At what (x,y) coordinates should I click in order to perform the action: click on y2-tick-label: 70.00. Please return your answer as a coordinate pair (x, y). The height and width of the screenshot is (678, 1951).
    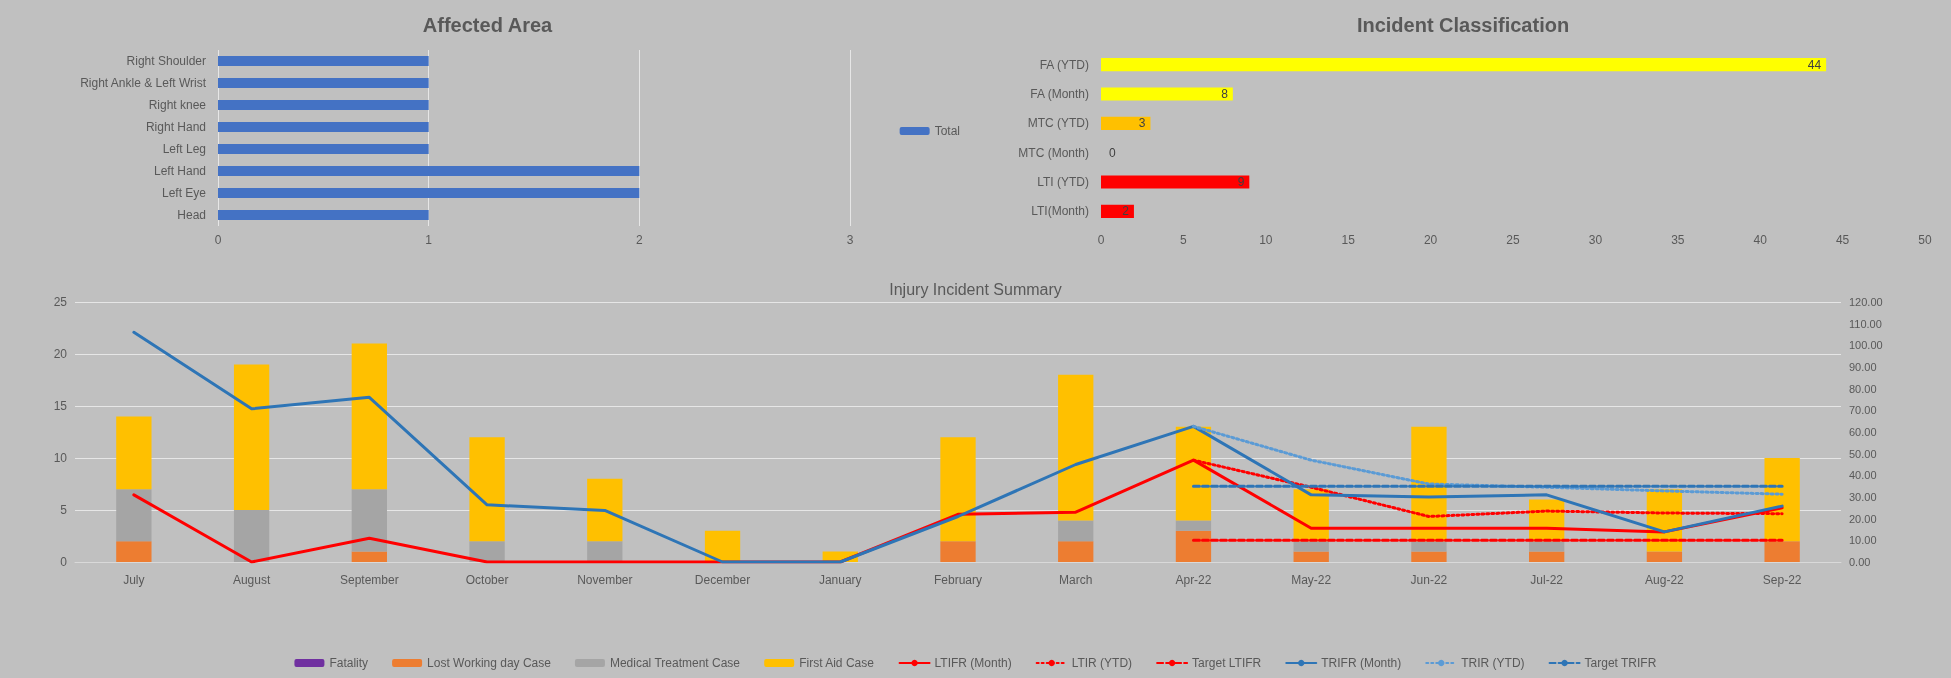
    Looking at the image, I should click on (1863, 410).